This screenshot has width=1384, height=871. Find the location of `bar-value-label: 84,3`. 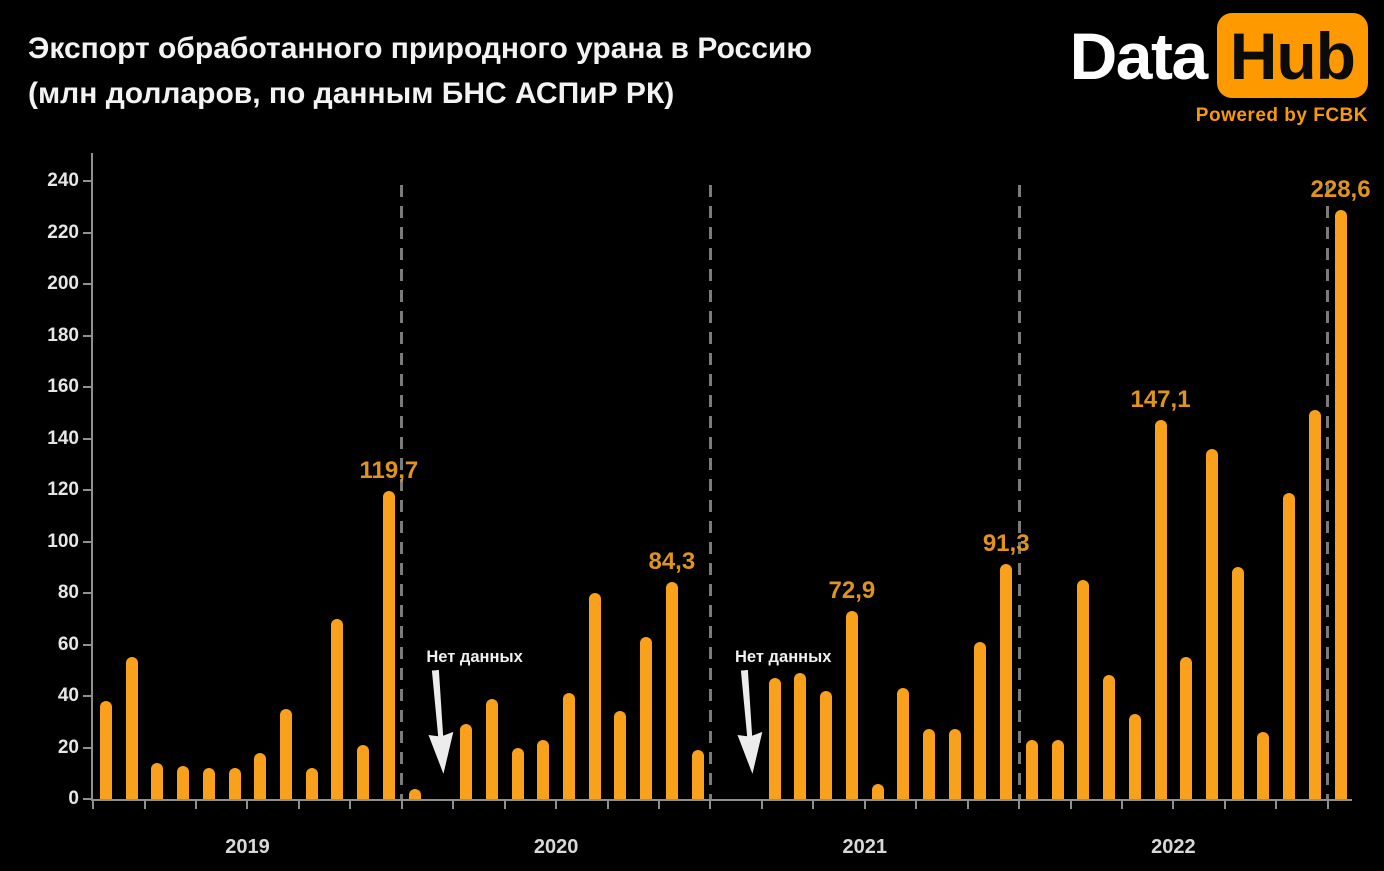

bar-value-label: 84,3 is located at coordinates (672, 561).